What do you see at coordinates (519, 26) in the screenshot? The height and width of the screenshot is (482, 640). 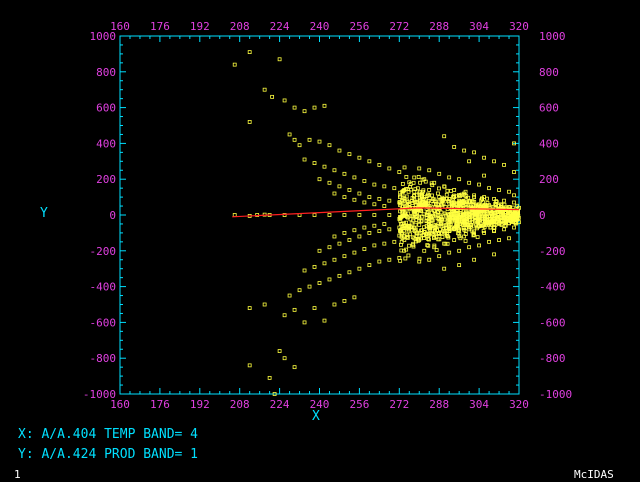 I see `x-tick-label-top: 320` at bounding box center [519, 26].